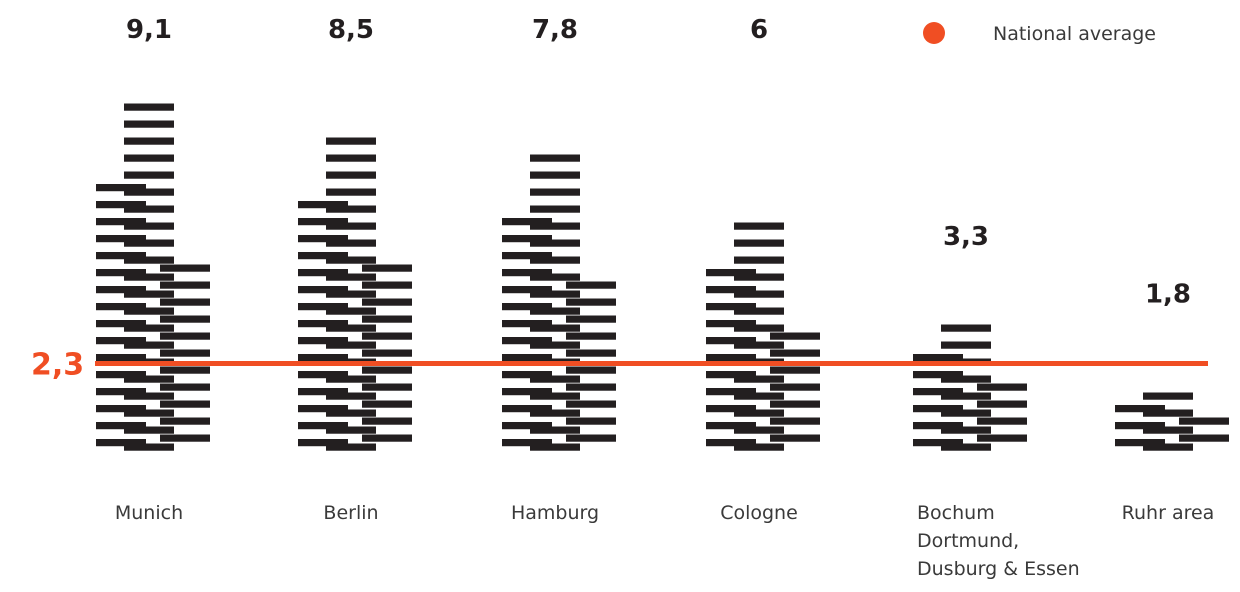 The image size is (1240, 592). What do you see at coordinates (966, 237) in the screenshot?
I see `value-label: 3,3` at bounding box center [966, 237].